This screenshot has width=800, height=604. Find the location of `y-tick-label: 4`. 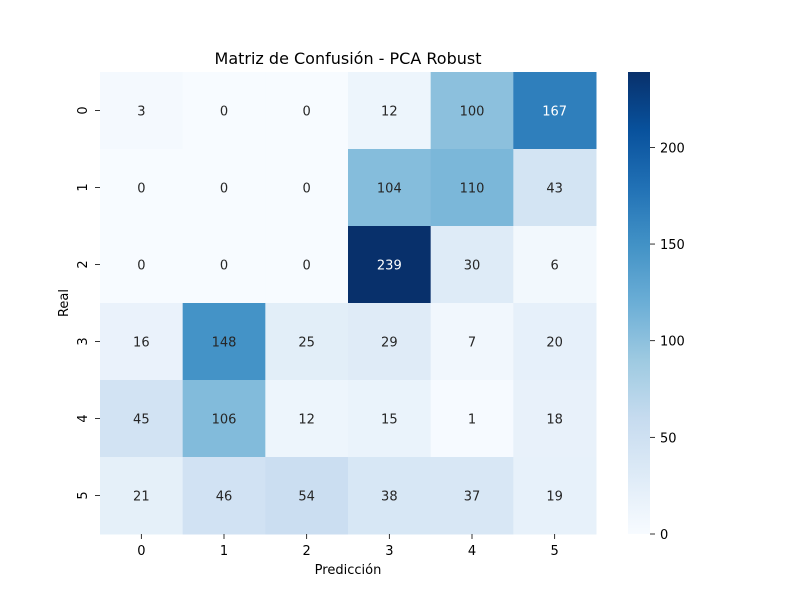

y-tick-label: 4 is located at coordinates (83, 418).